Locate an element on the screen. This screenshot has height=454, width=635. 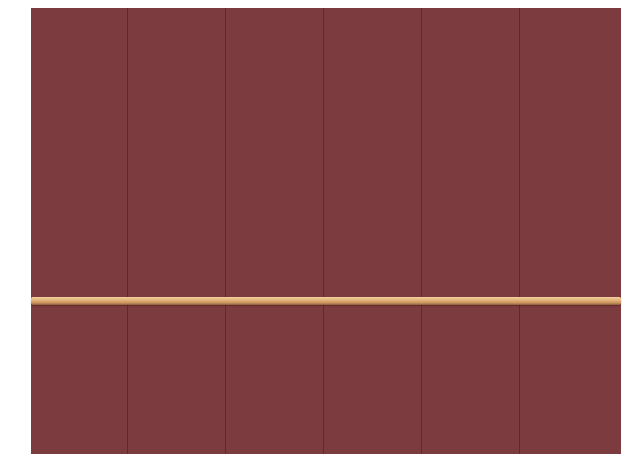
handle-rail is located at coordinates (326, 301).